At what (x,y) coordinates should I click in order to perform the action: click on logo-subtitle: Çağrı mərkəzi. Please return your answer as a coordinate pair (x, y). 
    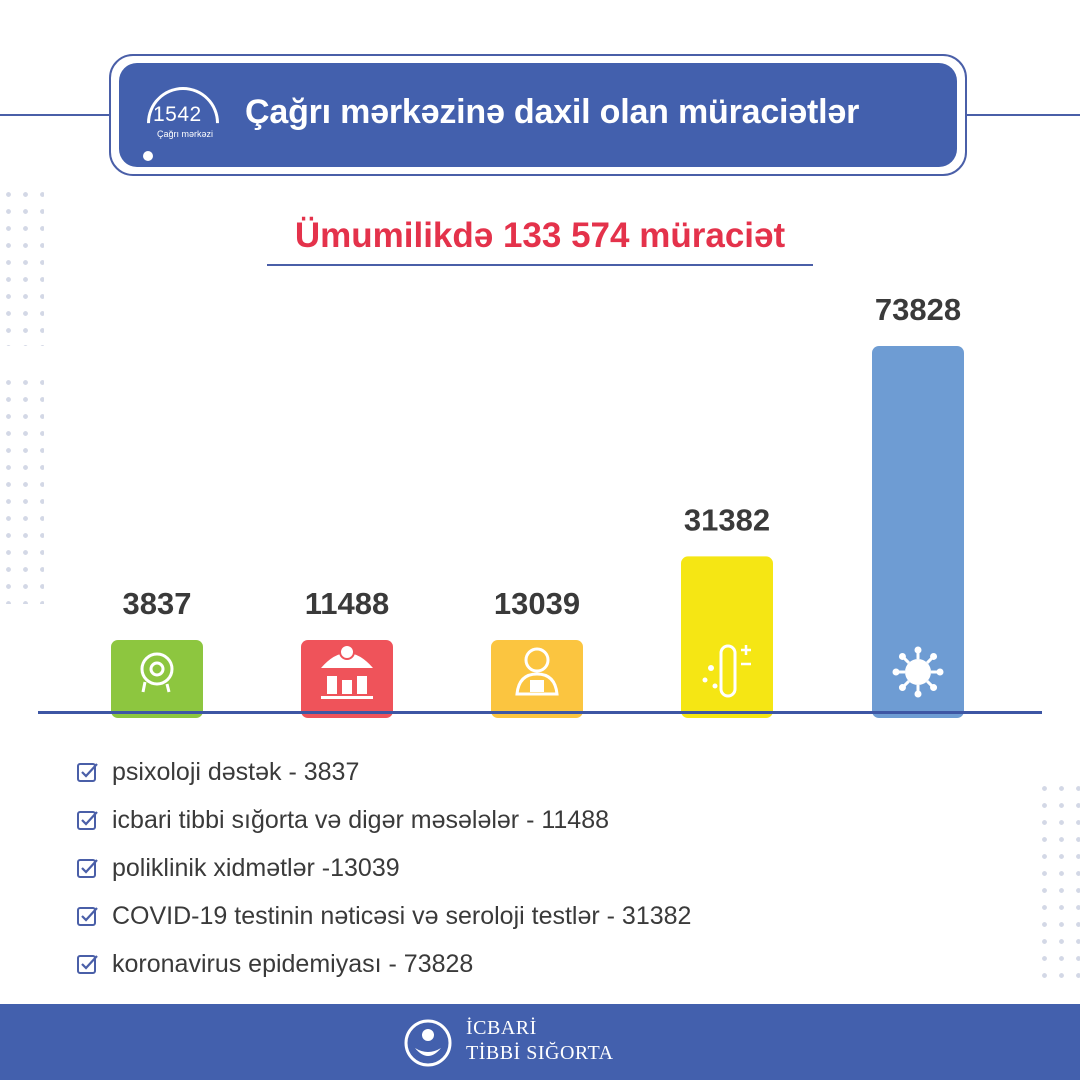
    Looking at the image, I should click on (185, 134).